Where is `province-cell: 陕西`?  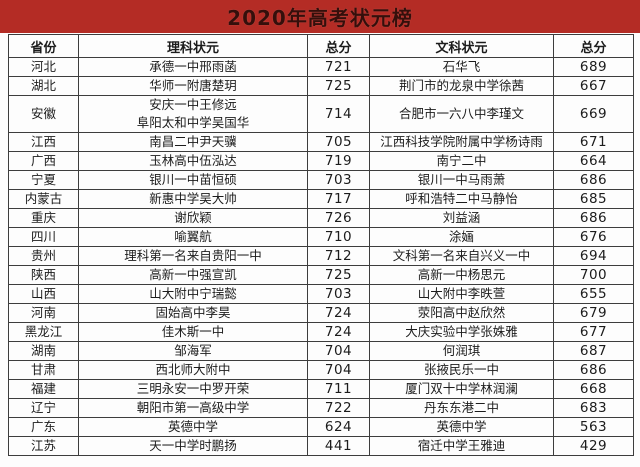 province-cell: 陕西 is located at coordinates (43, 275).